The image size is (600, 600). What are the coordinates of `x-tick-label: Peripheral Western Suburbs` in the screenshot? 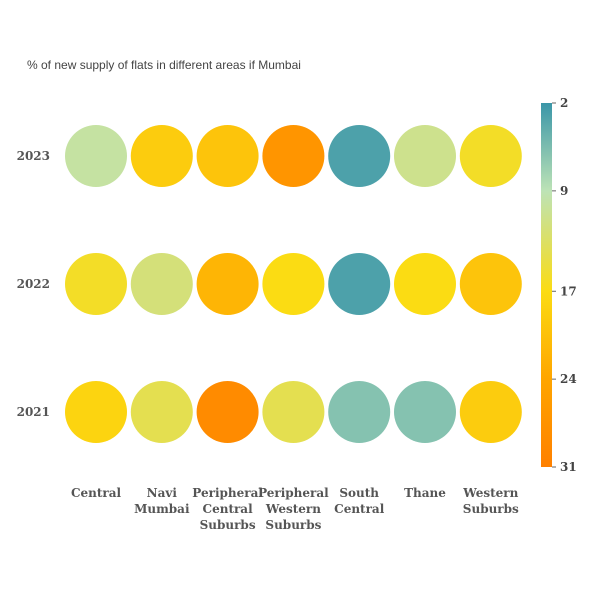 It's located at (293, 509).